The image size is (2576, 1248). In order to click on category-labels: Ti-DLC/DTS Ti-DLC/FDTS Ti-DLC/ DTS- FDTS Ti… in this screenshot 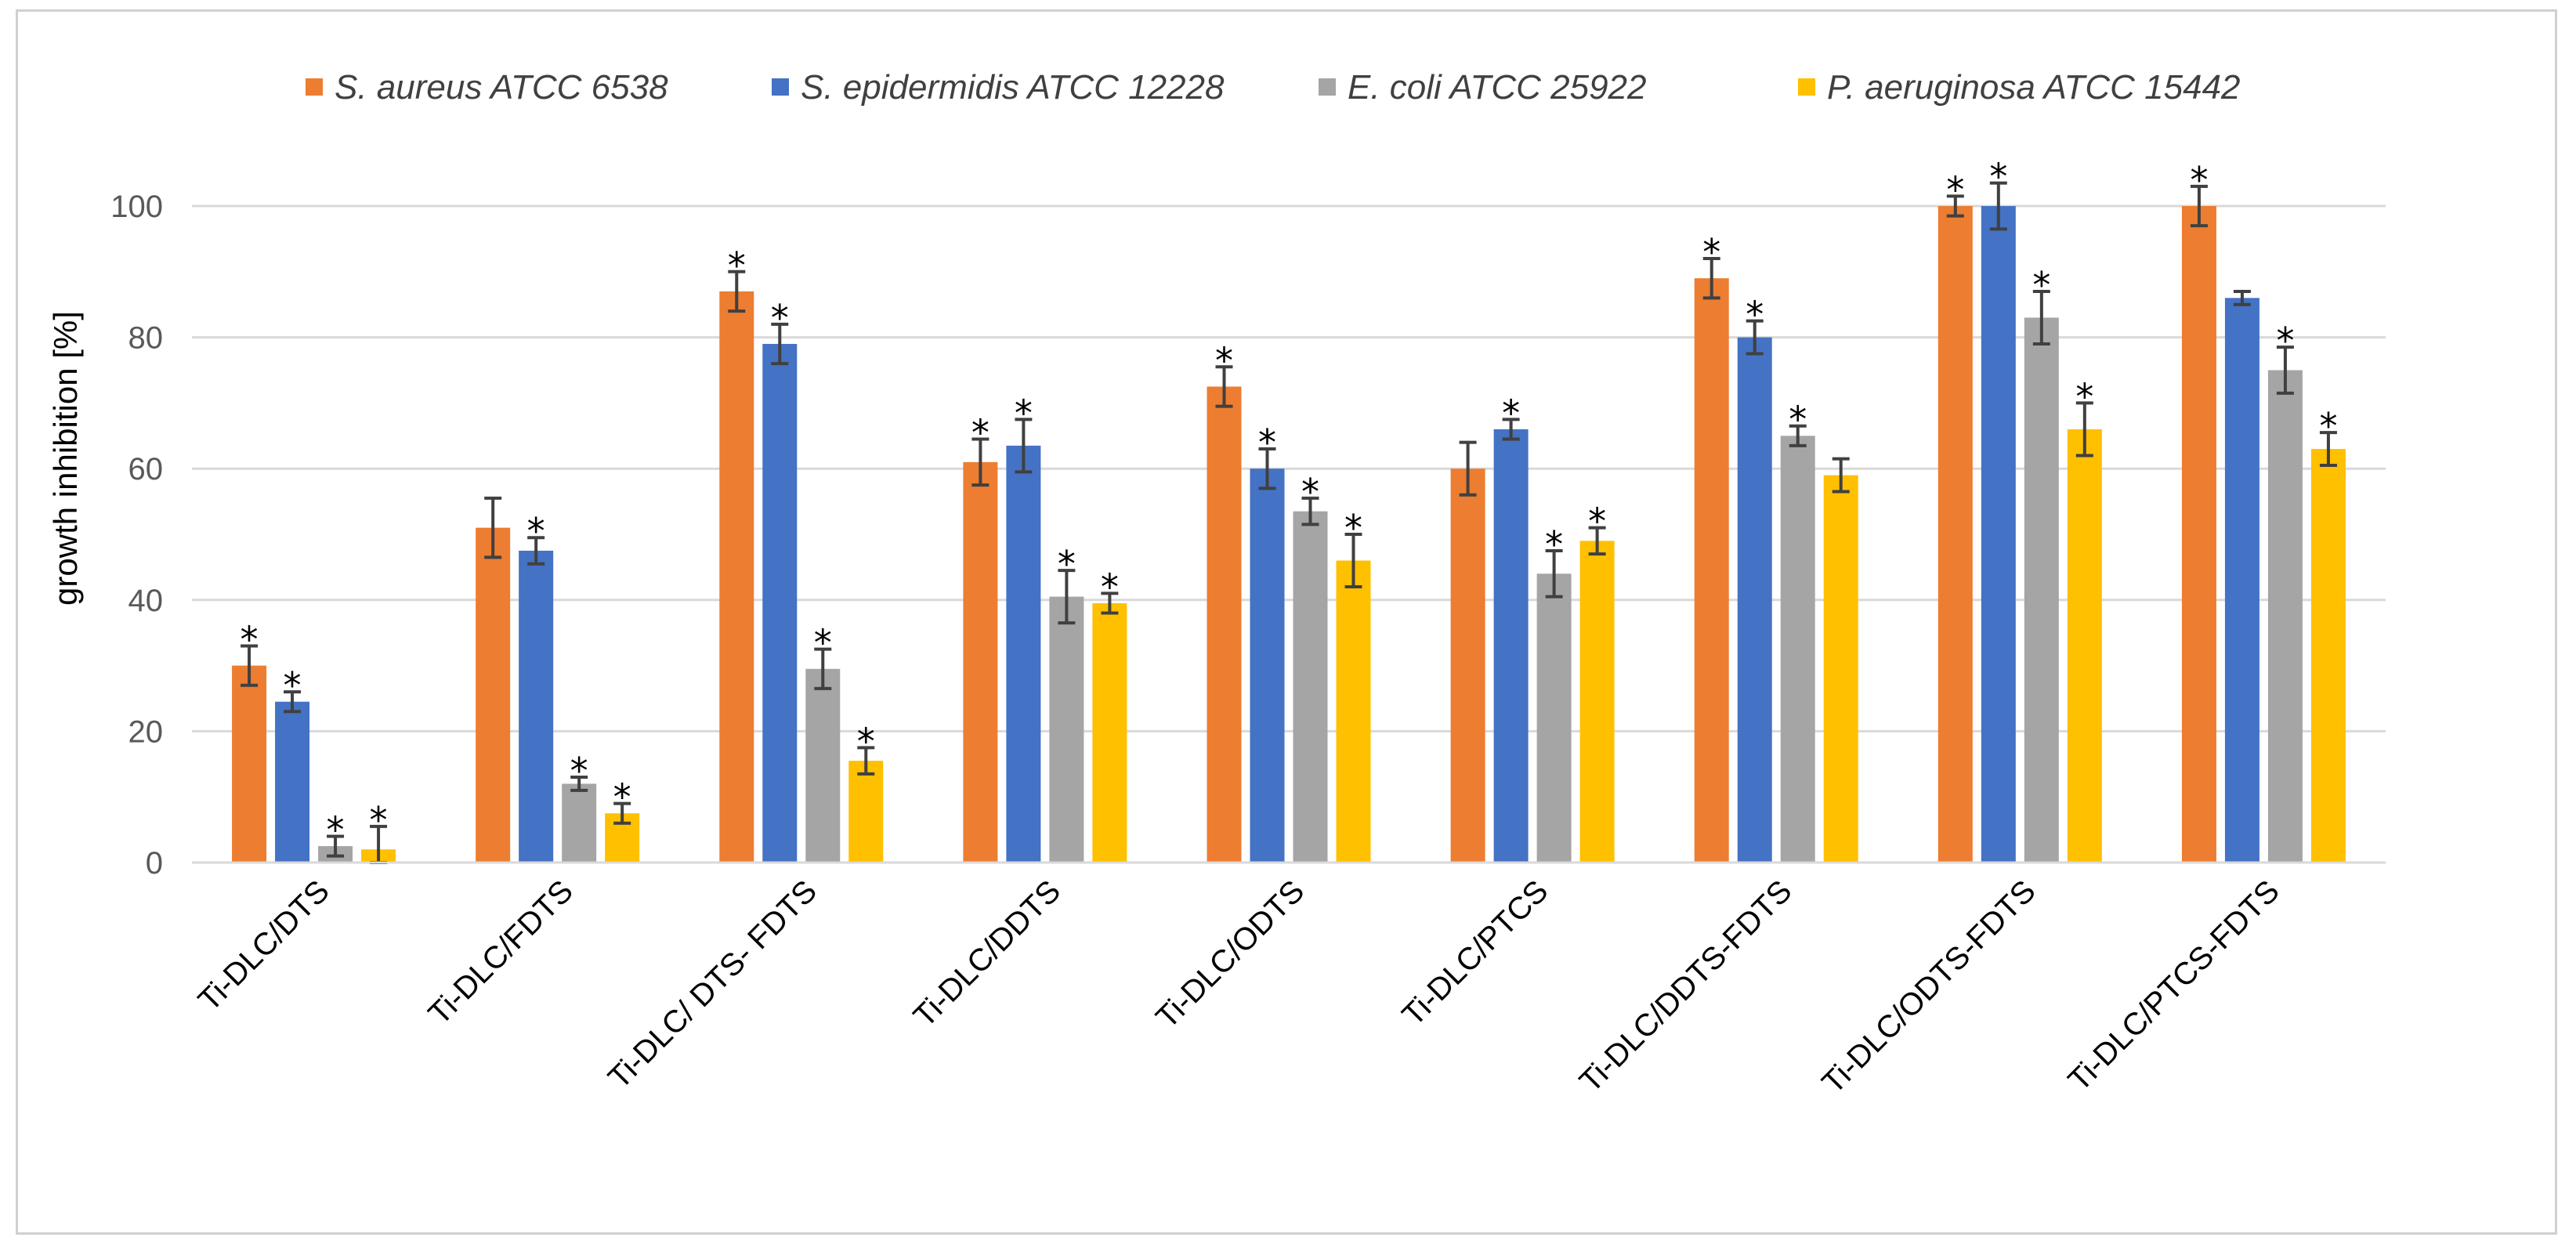, I will do `click(1239, 987)`.